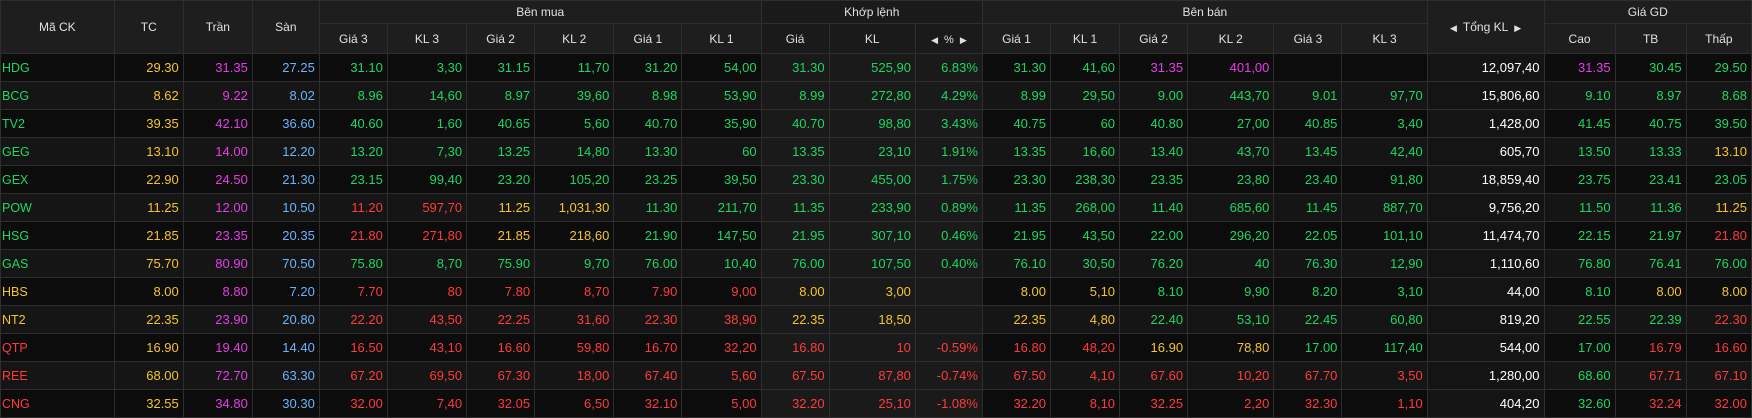 The width and height of the screenshot is (1752, 418). What do you see at coordinates (57, 319) in the screenshot?
I see `symbol-cell: NT2` at bounding box center [57, 319].